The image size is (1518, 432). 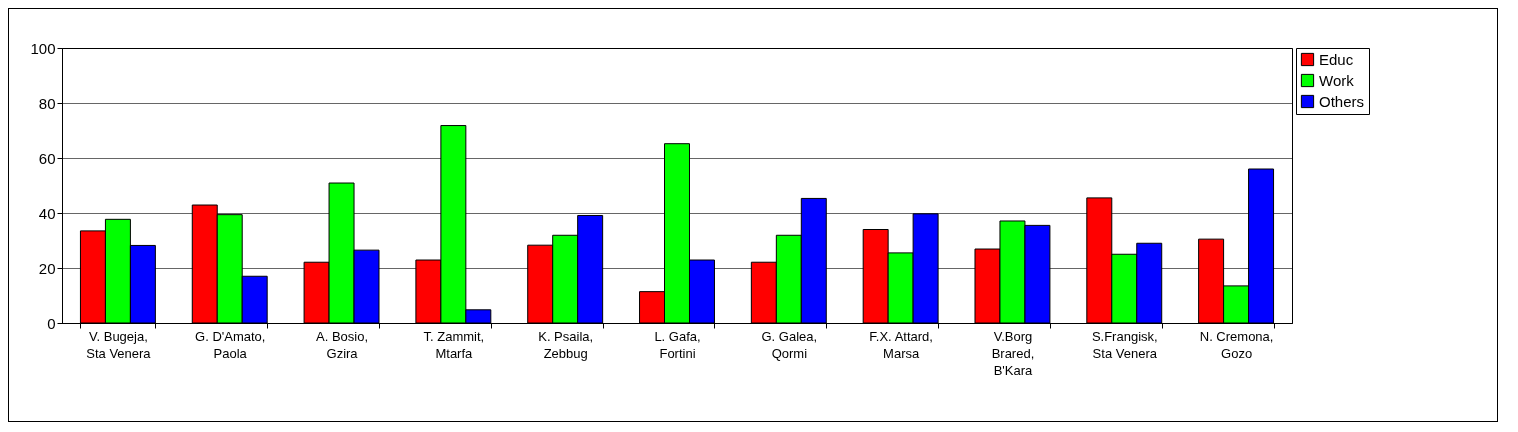 I want to click on x-tick-label: S.Frangisk, Sta Venera, so click(x=1124, y=344).